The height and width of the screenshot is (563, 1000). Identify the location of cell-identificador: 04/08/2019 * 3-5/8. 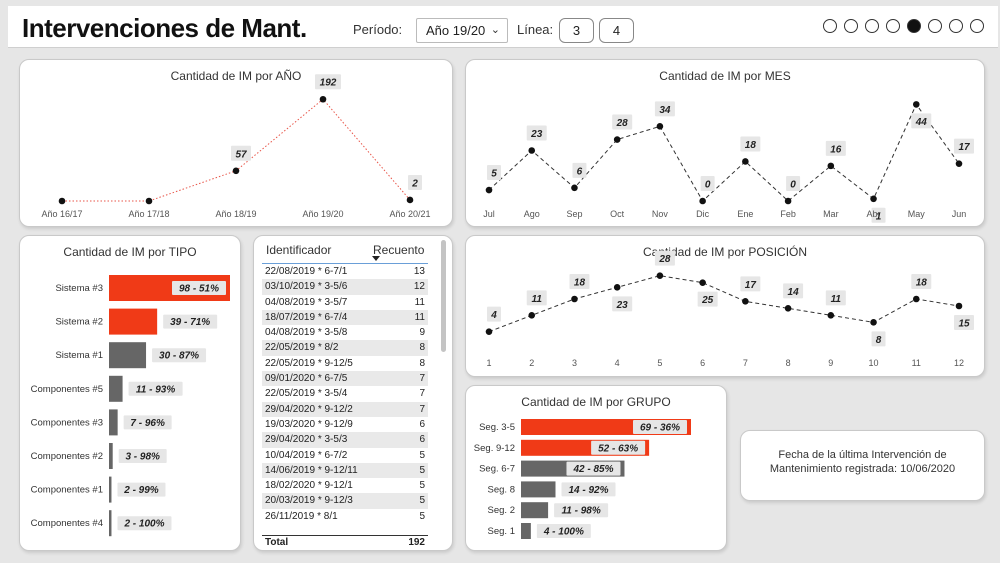
(306, 333).